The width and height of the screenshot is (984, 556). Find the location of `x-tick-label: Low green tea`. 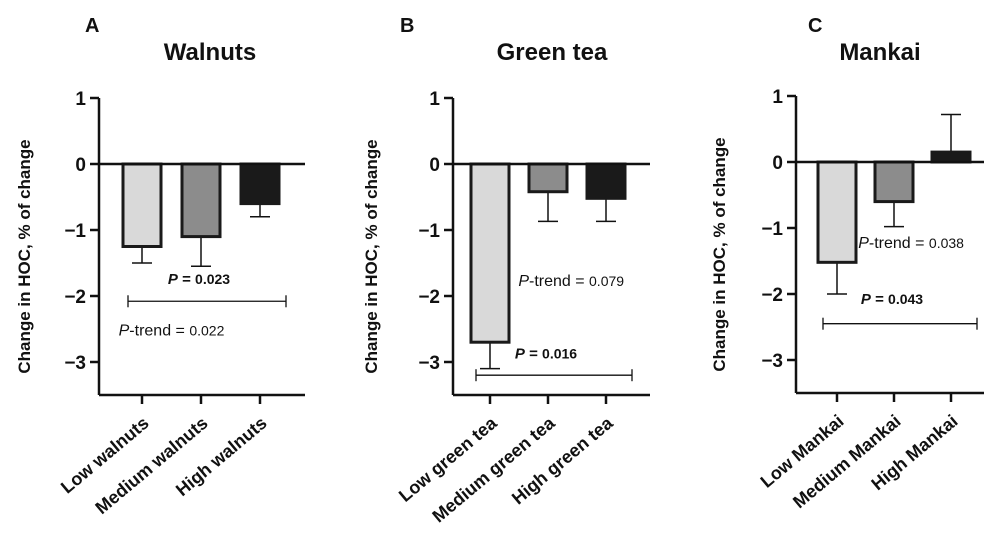

x-tick-label: Low green tea is located at coordinates (448, 459).